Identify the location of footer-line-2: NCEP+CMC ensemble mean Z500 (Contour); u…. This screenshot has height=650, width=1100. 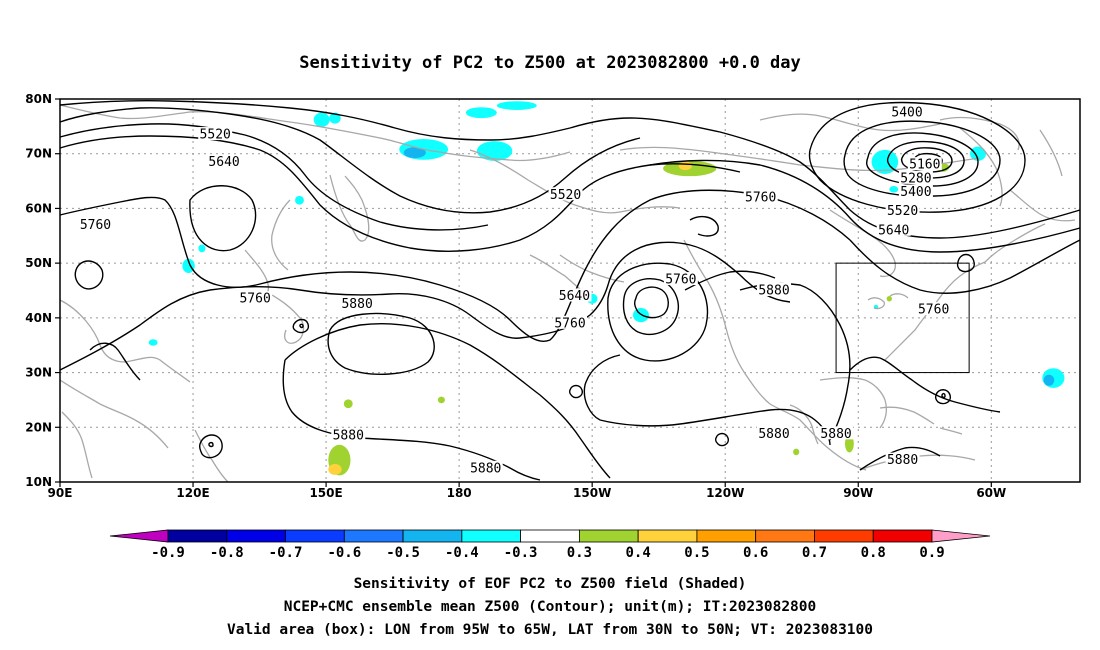
(550, 607).